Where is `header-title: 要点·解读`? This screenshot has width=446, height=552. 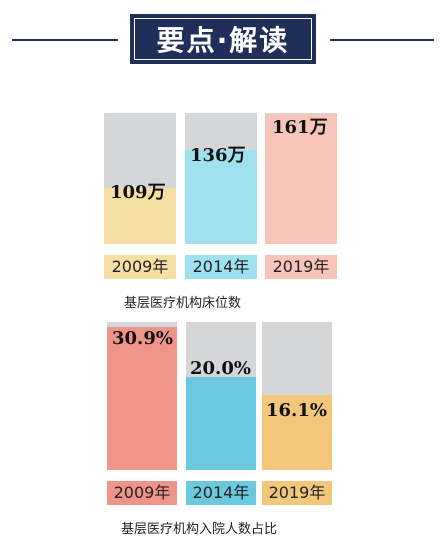
header-title: 要点·解读 is located at coordinates (223, 39).